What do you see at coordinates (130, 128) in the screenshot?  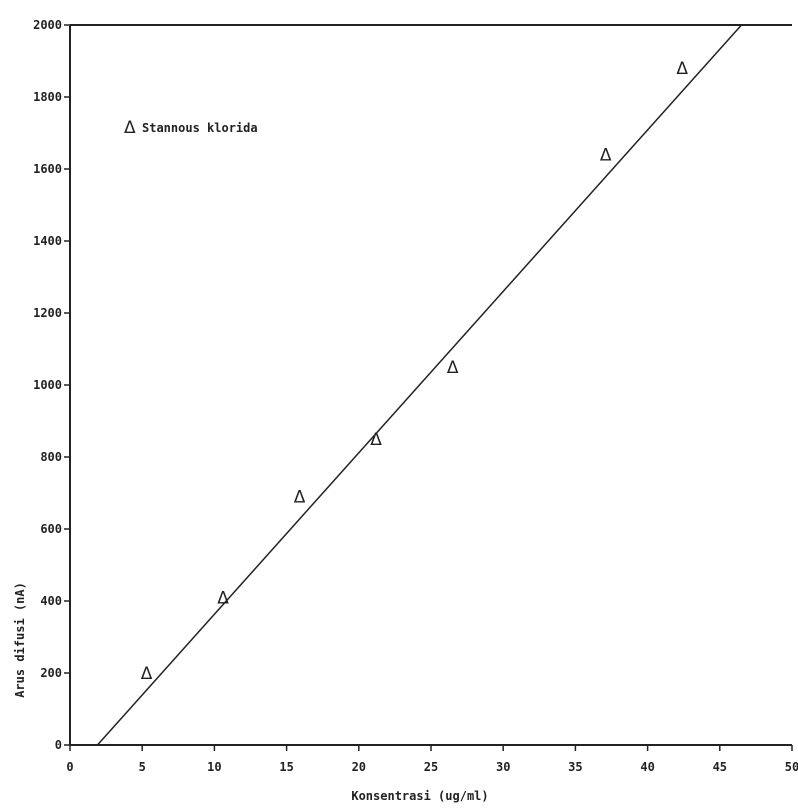 I see `legend-marker: Δ` at bounding box center [130, 128].